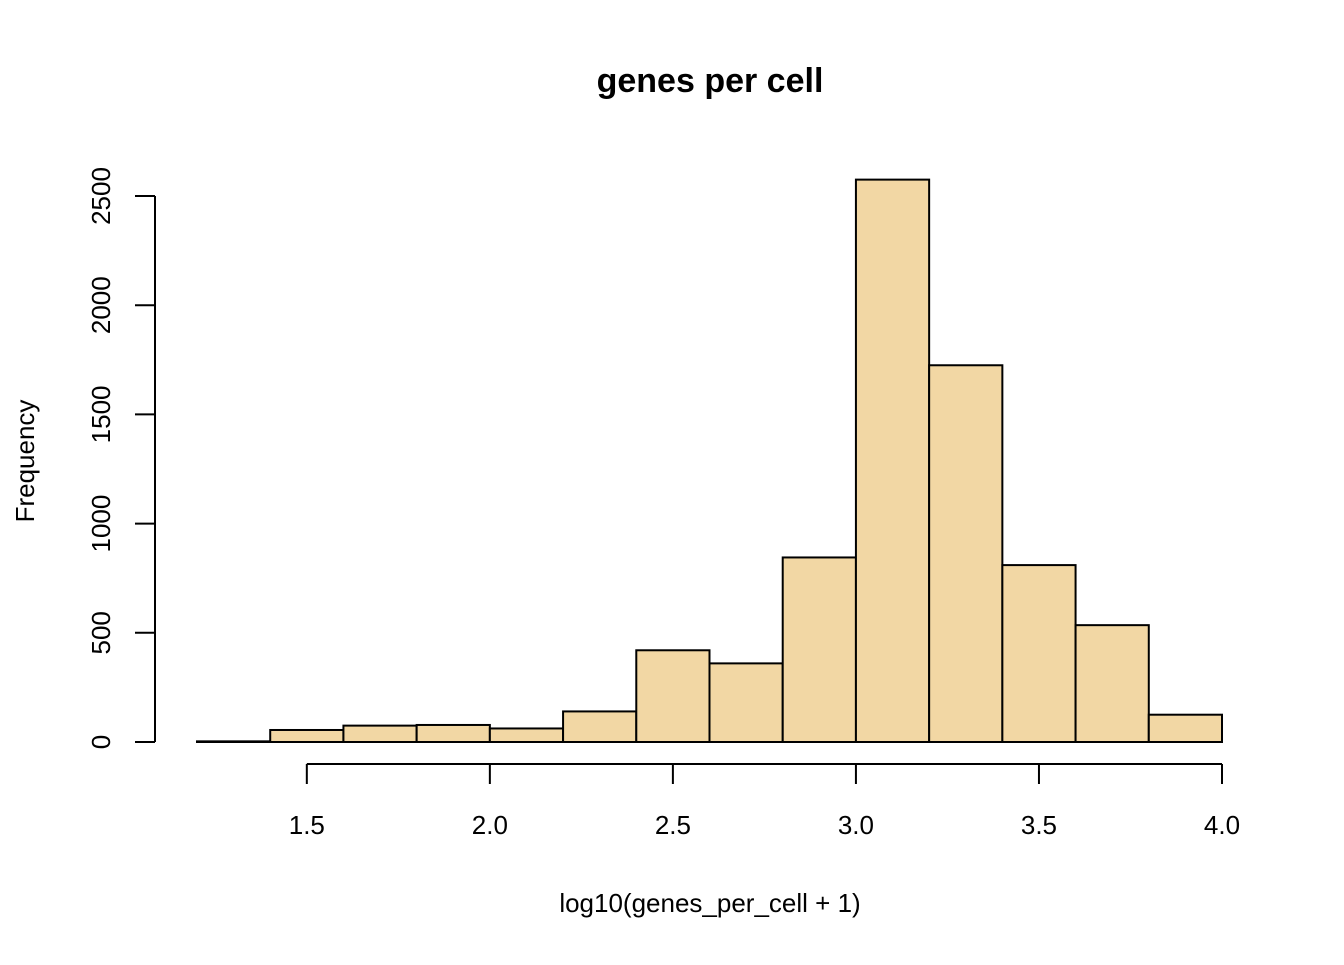 The height and width of the screenshot is (965, 1344). I want to click on y-tick-label: 0, so click(101, 742).